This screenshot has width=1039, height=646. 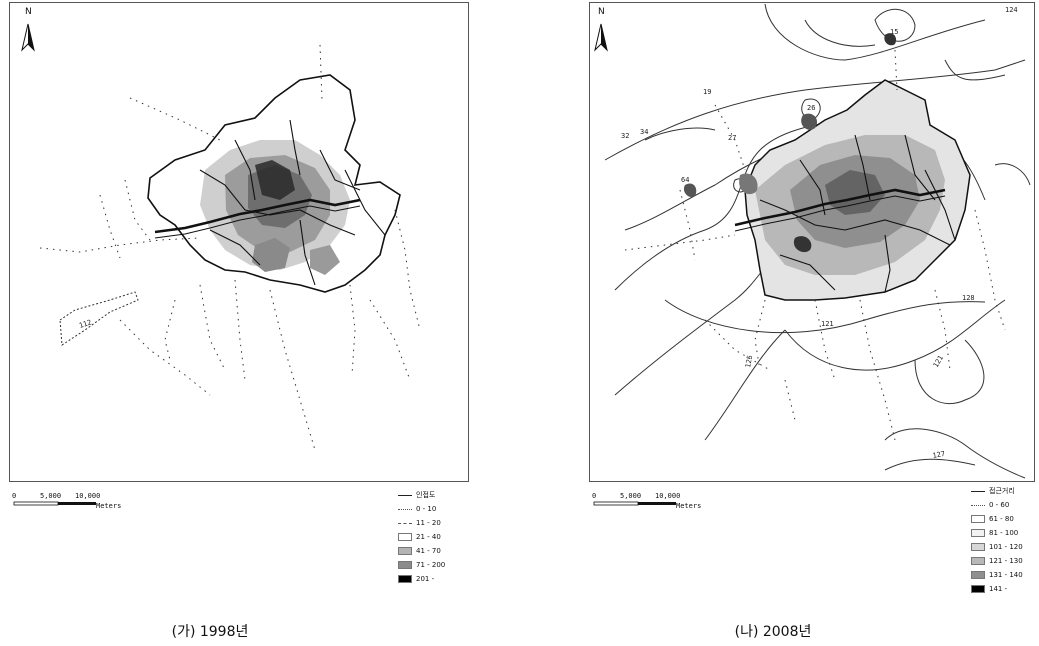 I want to click on legend-label: 201 -, so click(x=425, y=579).